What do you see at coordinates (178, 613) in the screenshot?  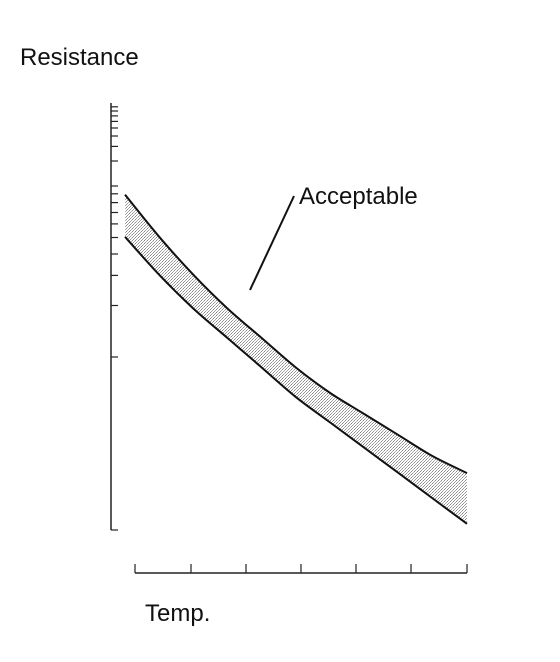 I see `x-axis-label: Temp.` at bounding box center [178, 613].